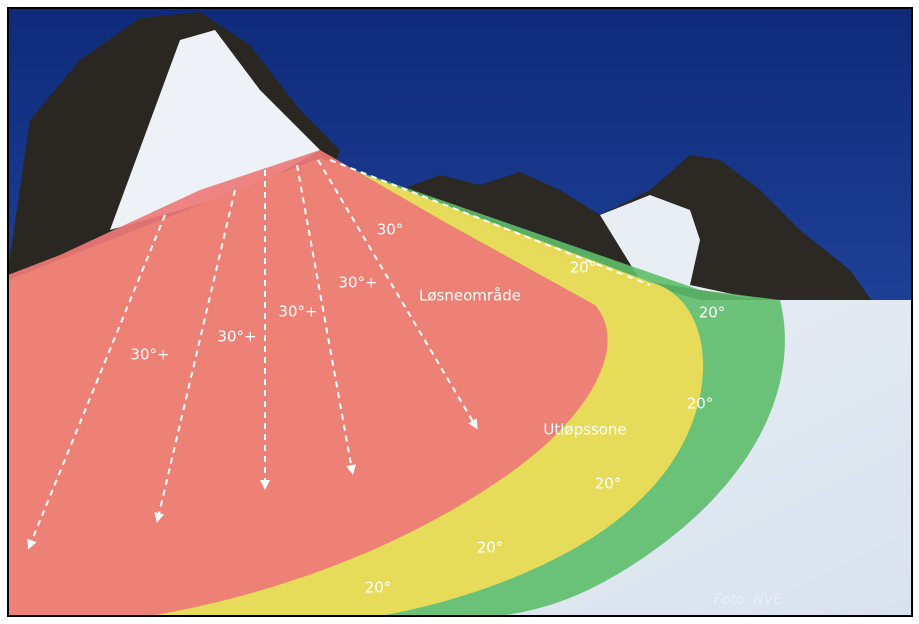  What do you see at coordinates (490, 222) in the screenshot?
I see `ridge-line` at bounding box center [490, 222].